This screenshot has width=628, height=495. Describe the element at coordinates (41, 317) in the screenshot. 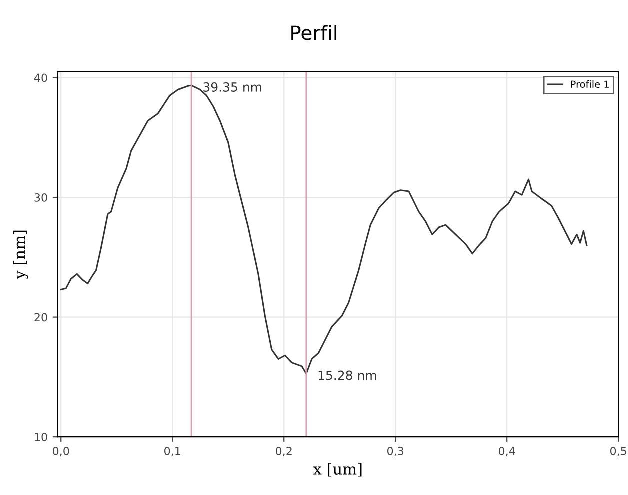

I see `y-tick-label: 20` at that location.